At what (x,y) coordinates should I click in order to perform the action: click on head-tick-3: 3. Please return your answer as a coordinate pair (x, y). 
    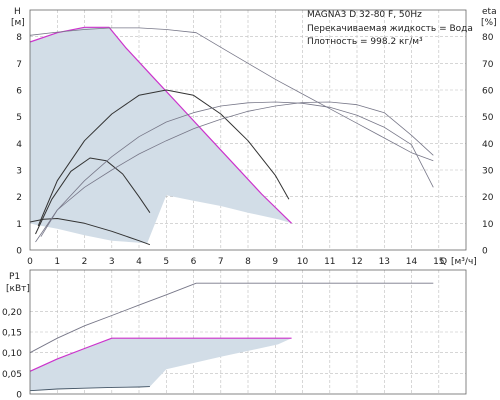
    Looking at the image, I should click on (19, 172).